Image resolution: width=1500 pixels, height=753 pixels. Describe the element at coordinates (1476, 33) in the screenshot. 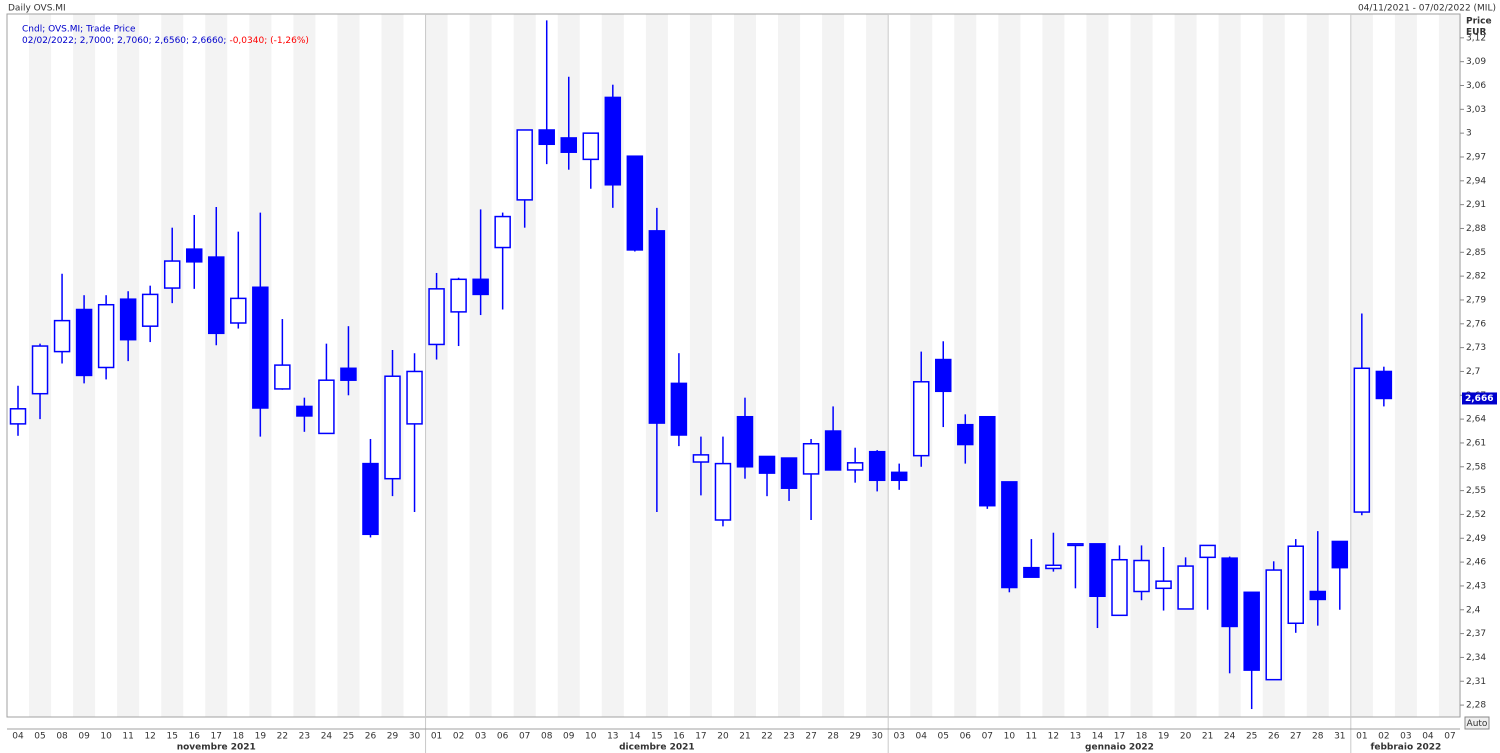

I see `y-axis-unit: EUR` at that location.